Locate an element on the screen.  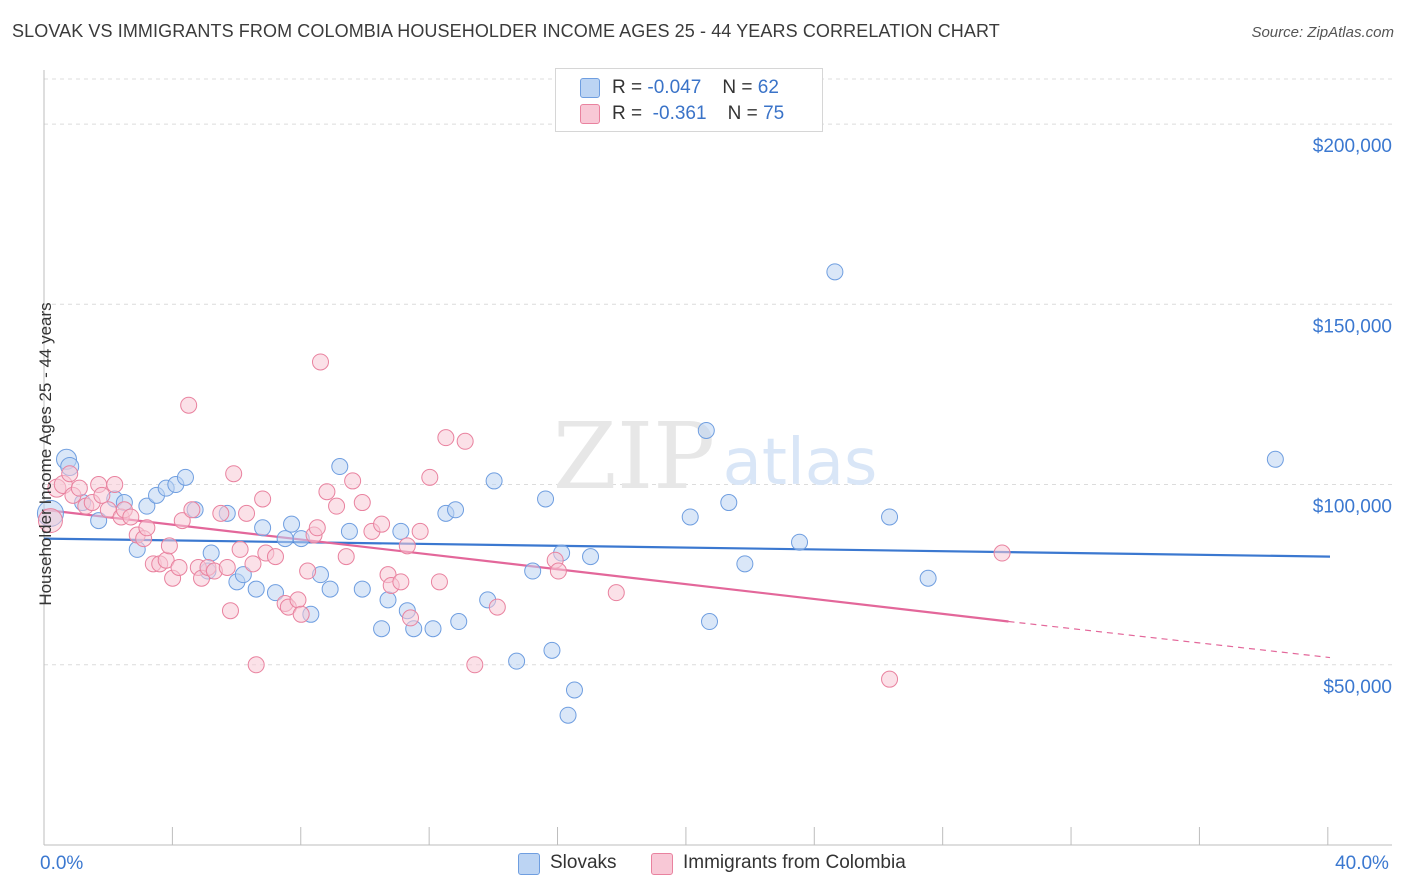
y-tick-label: $200,000 is located at coordinates (1352, 146).